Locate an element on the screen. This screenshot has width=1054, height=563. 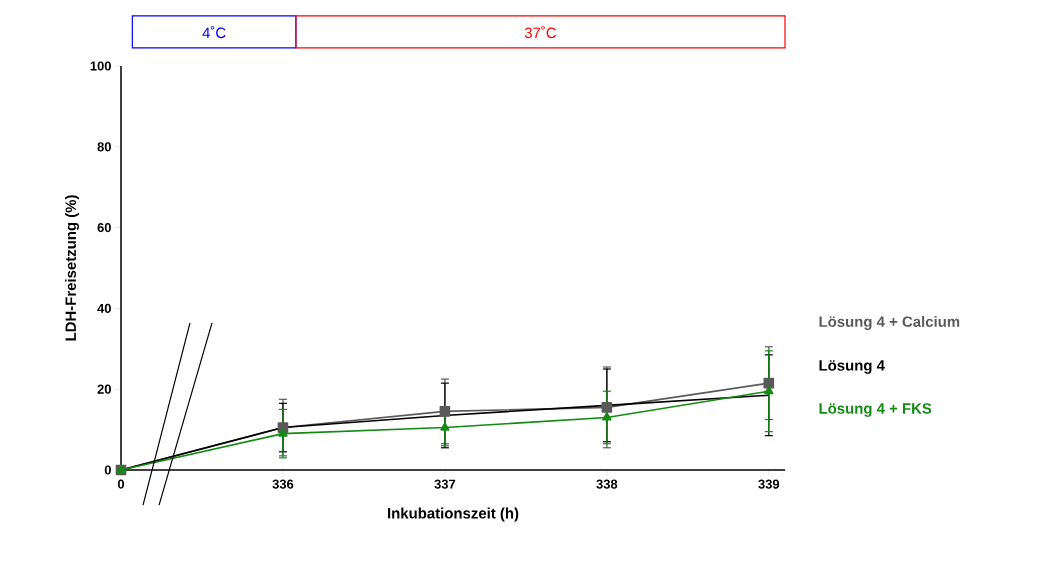
text: Lösung 4 is located at coordinates (852, 367).